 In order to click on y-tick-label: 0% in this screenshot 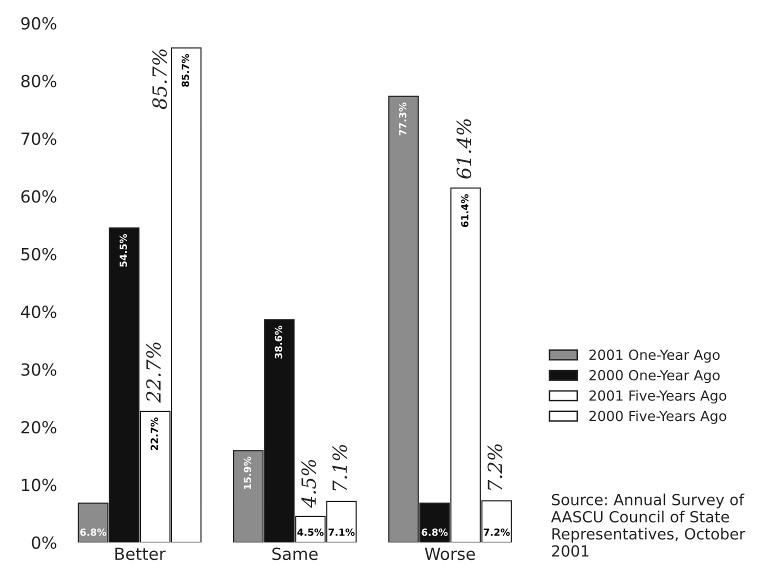, I will do `click(44, 542)`.